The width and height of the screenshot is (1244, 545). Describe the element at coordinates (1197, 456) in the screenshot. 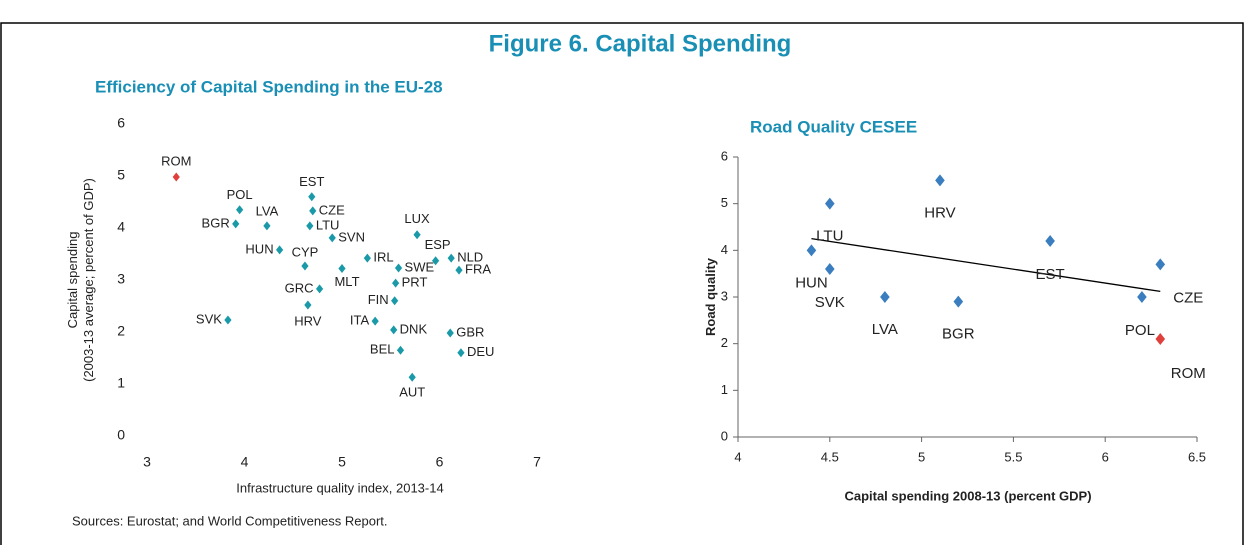

I see `x-tick-label: 6.5` at that location.